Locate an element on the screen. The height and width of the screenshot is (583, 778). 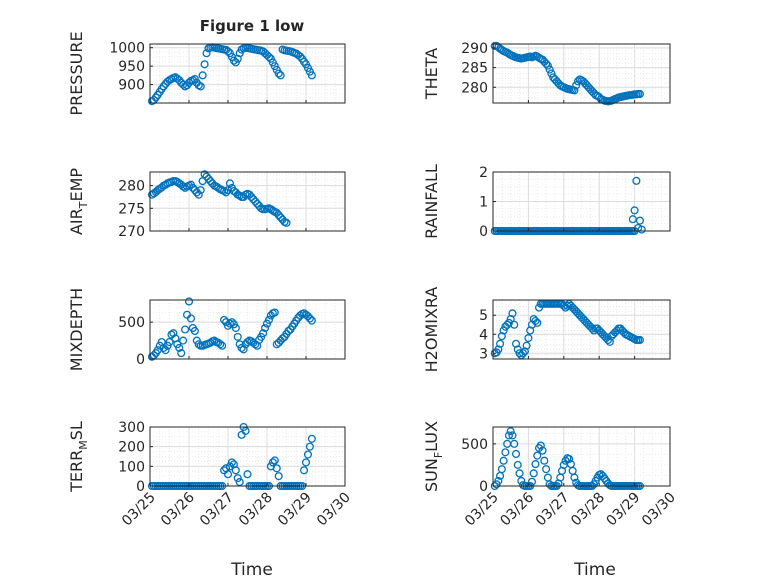
y-tick-label: 100 is located at coordinates (131, 467).